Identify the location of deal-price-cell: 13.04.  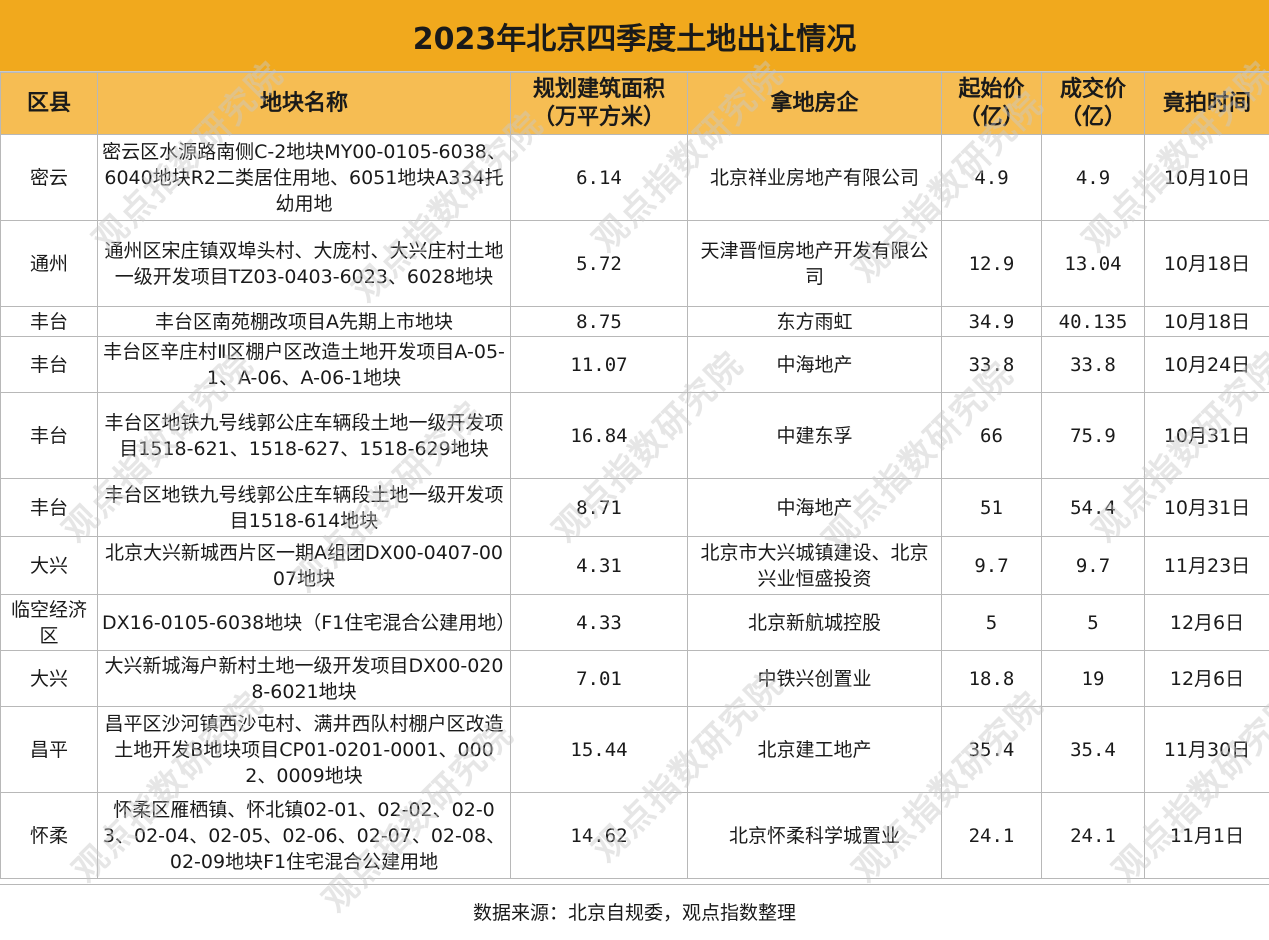
(1093, 263).